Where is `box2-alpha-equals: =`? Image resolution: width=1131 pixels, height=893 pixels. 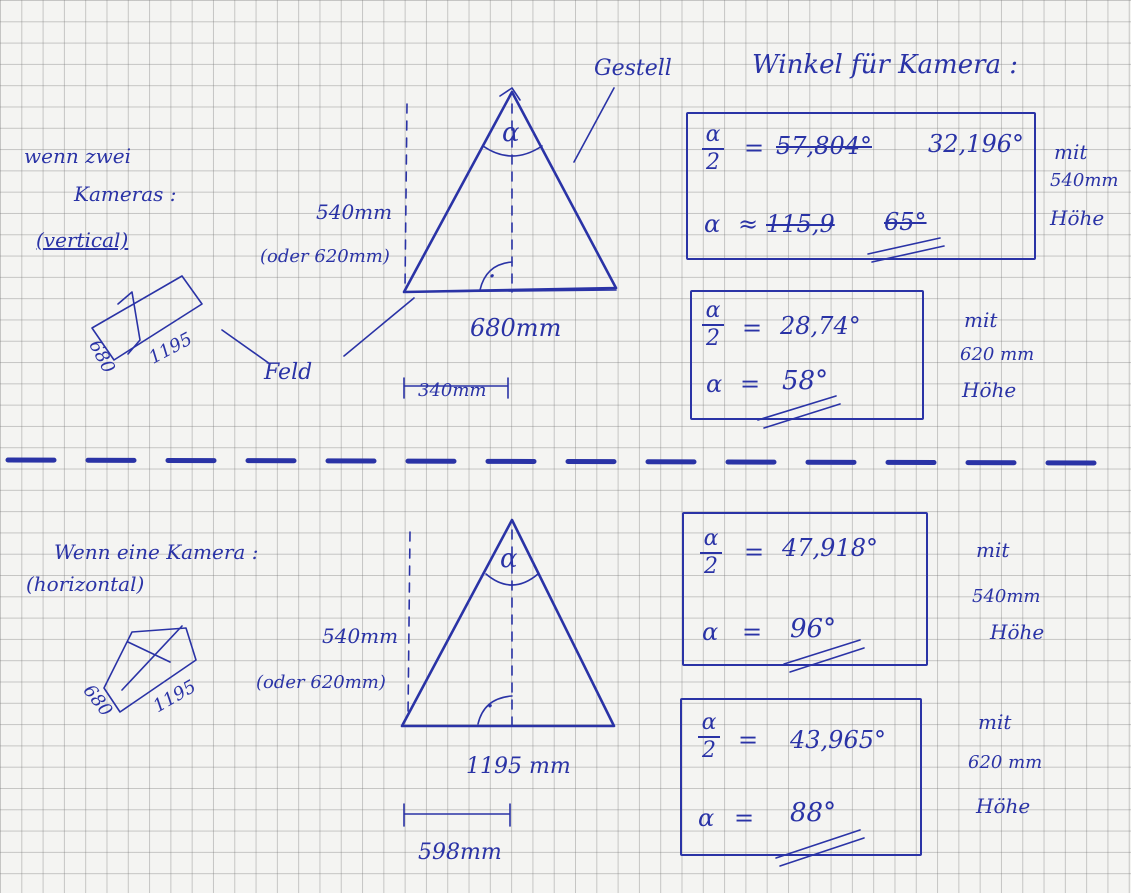
box2-alpha-equals: = is located at coordinates (750, 384).